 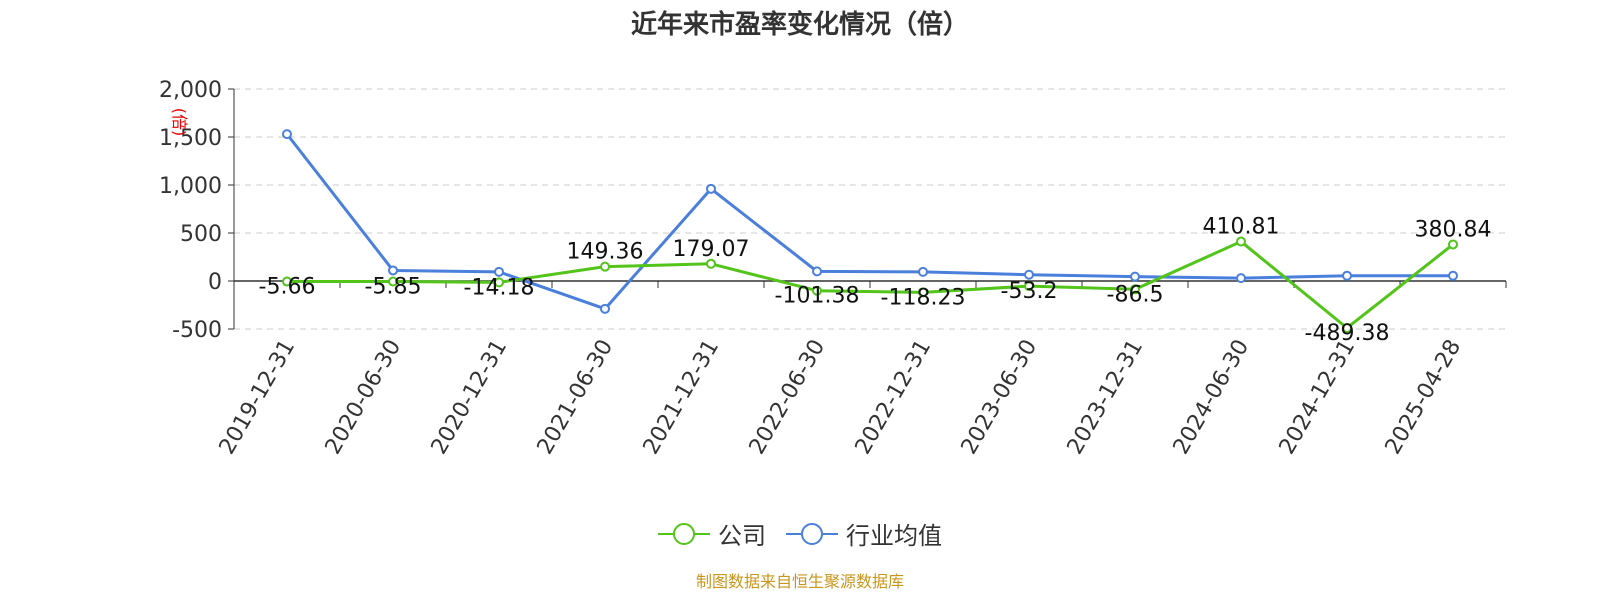 What do you see at coordinates (870, 285) in the screenshot?
I see `series-line-company` at bounding box center [870, 285].